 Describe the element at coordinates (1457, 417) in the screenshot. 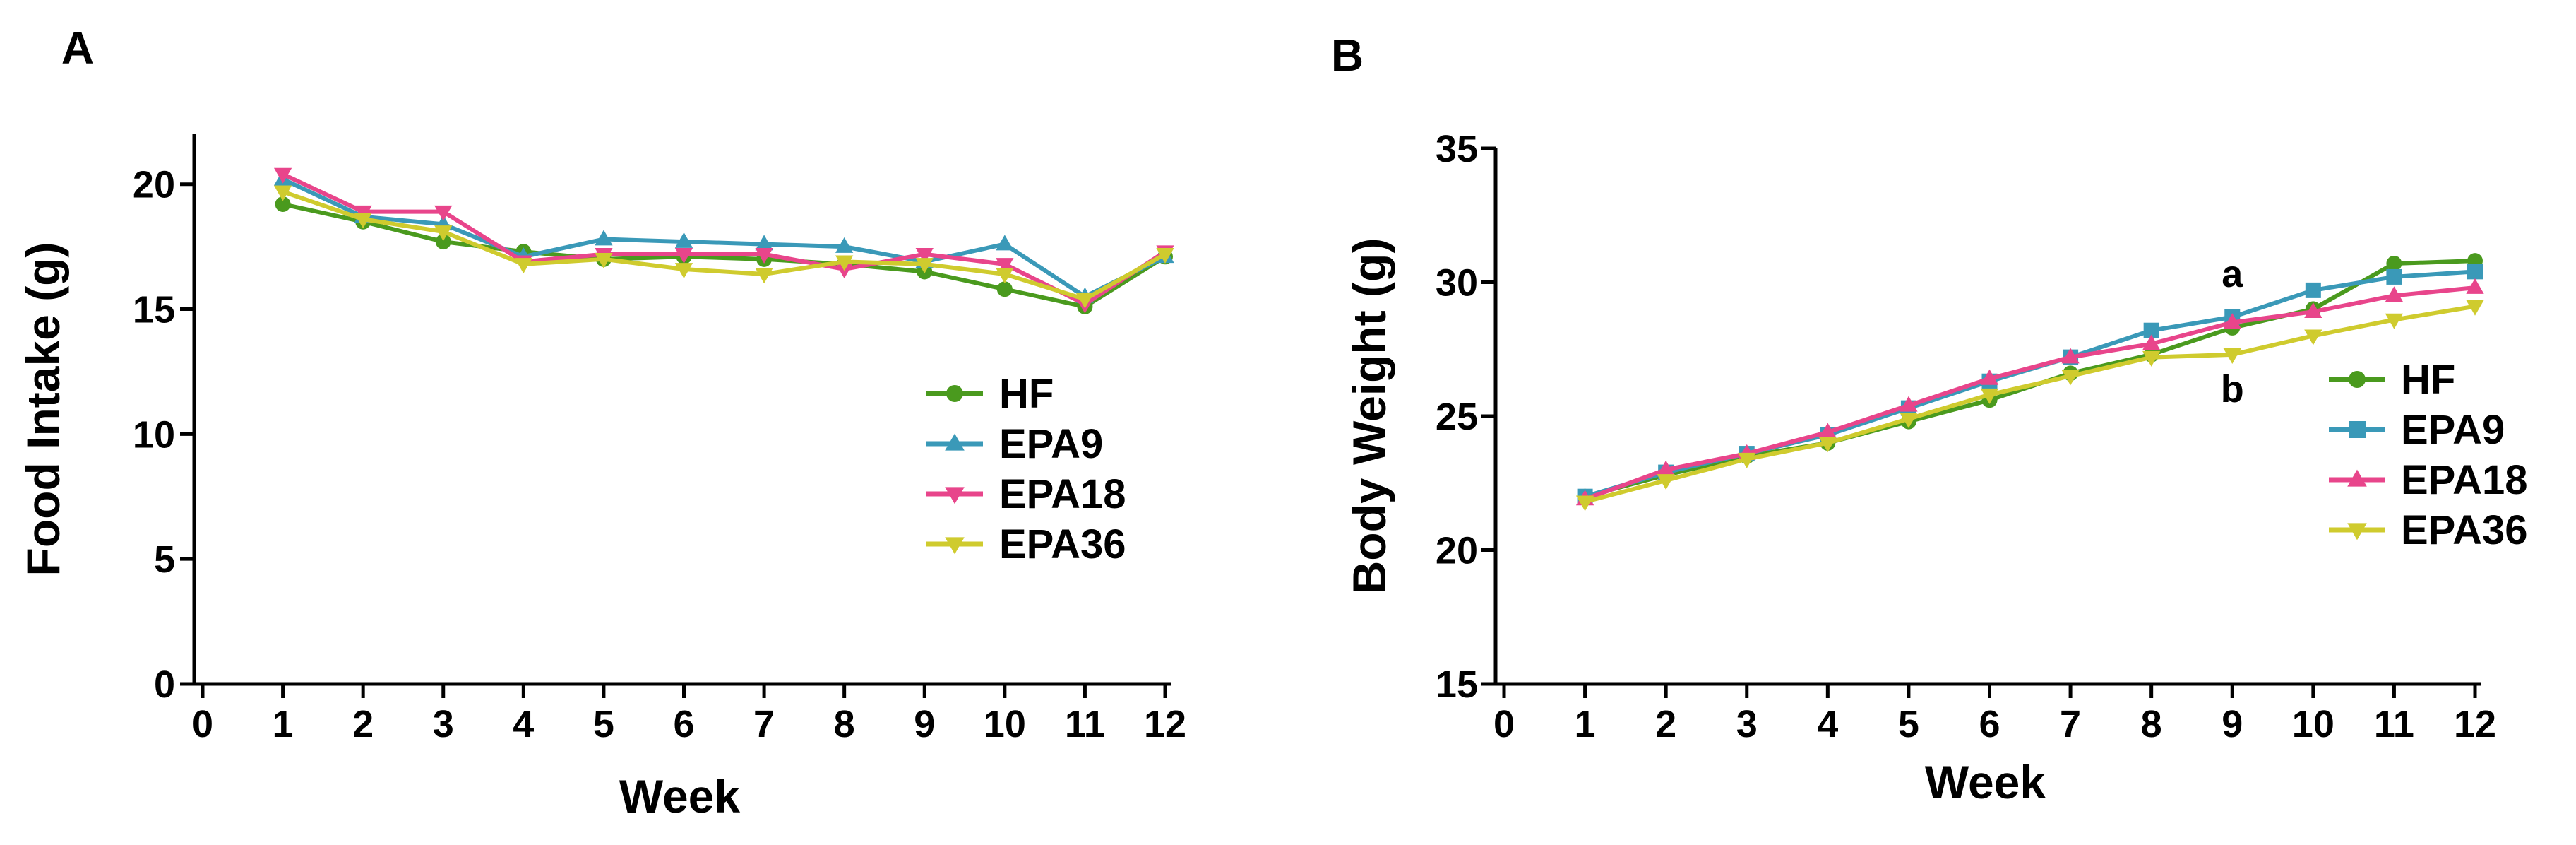

I see `y-tick-label: 25` at that location.